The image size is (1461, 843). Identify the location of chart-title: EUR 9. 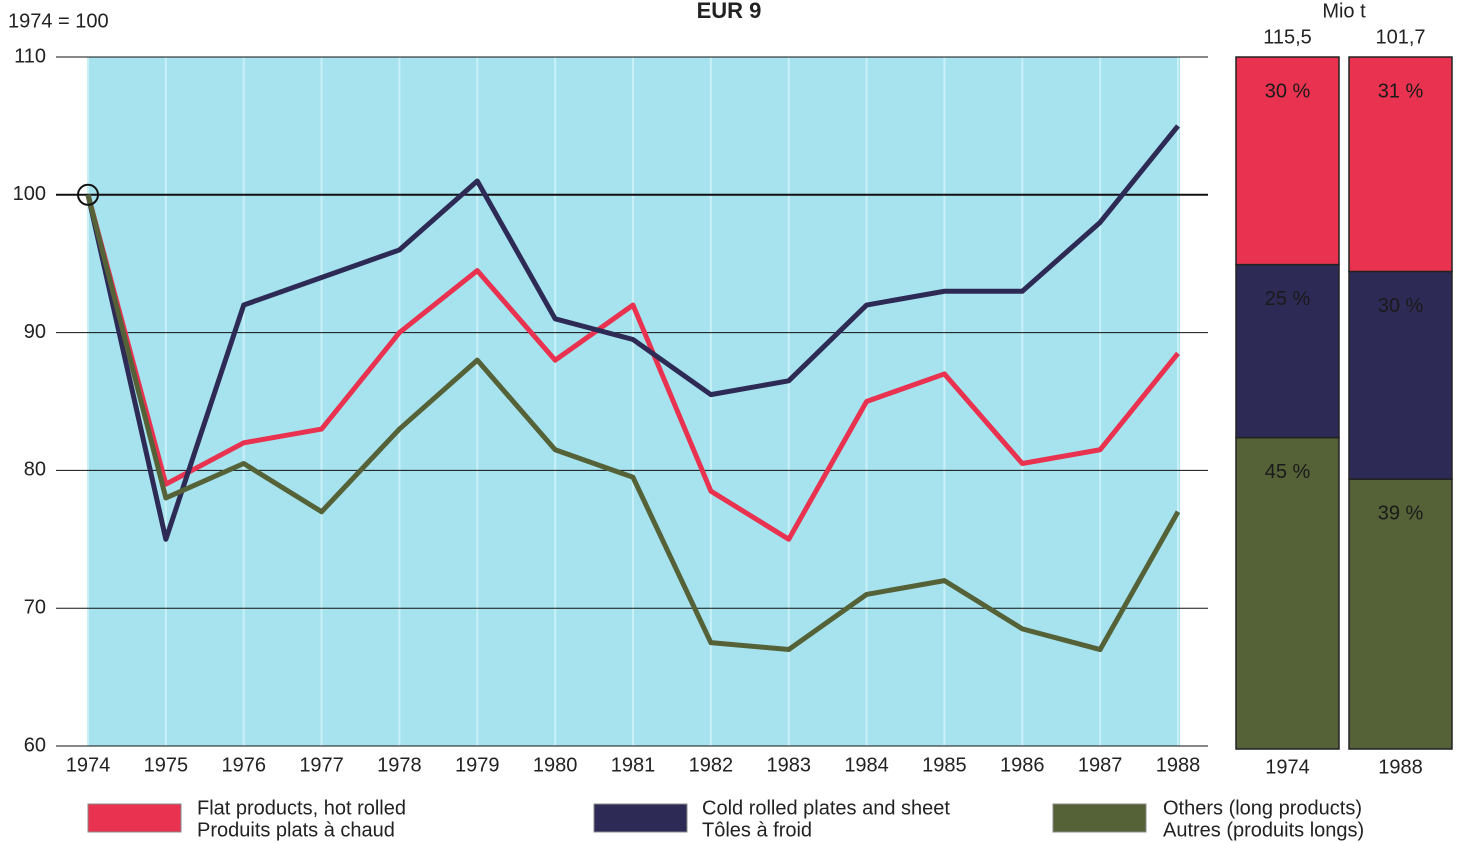
(729, 11).